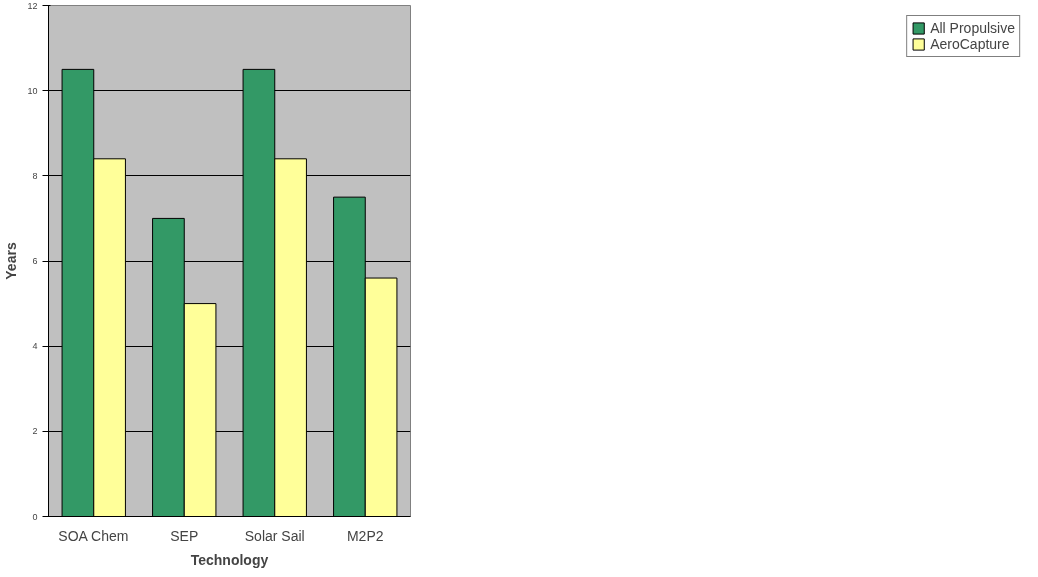  I want to click on y-tick-label: 12, so click(32, 5).